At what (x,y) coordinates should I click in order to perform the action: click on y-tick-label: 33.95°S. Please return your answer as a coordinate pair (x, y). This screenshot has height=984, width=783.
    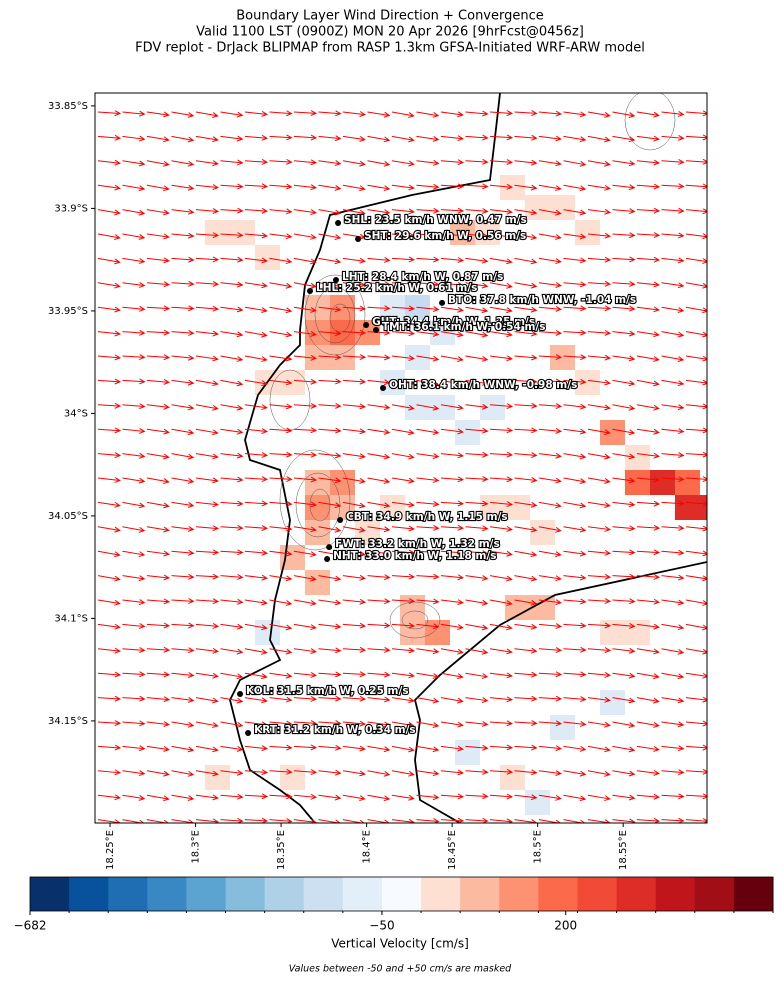
    Looking at the image, I should click on (68, 311).